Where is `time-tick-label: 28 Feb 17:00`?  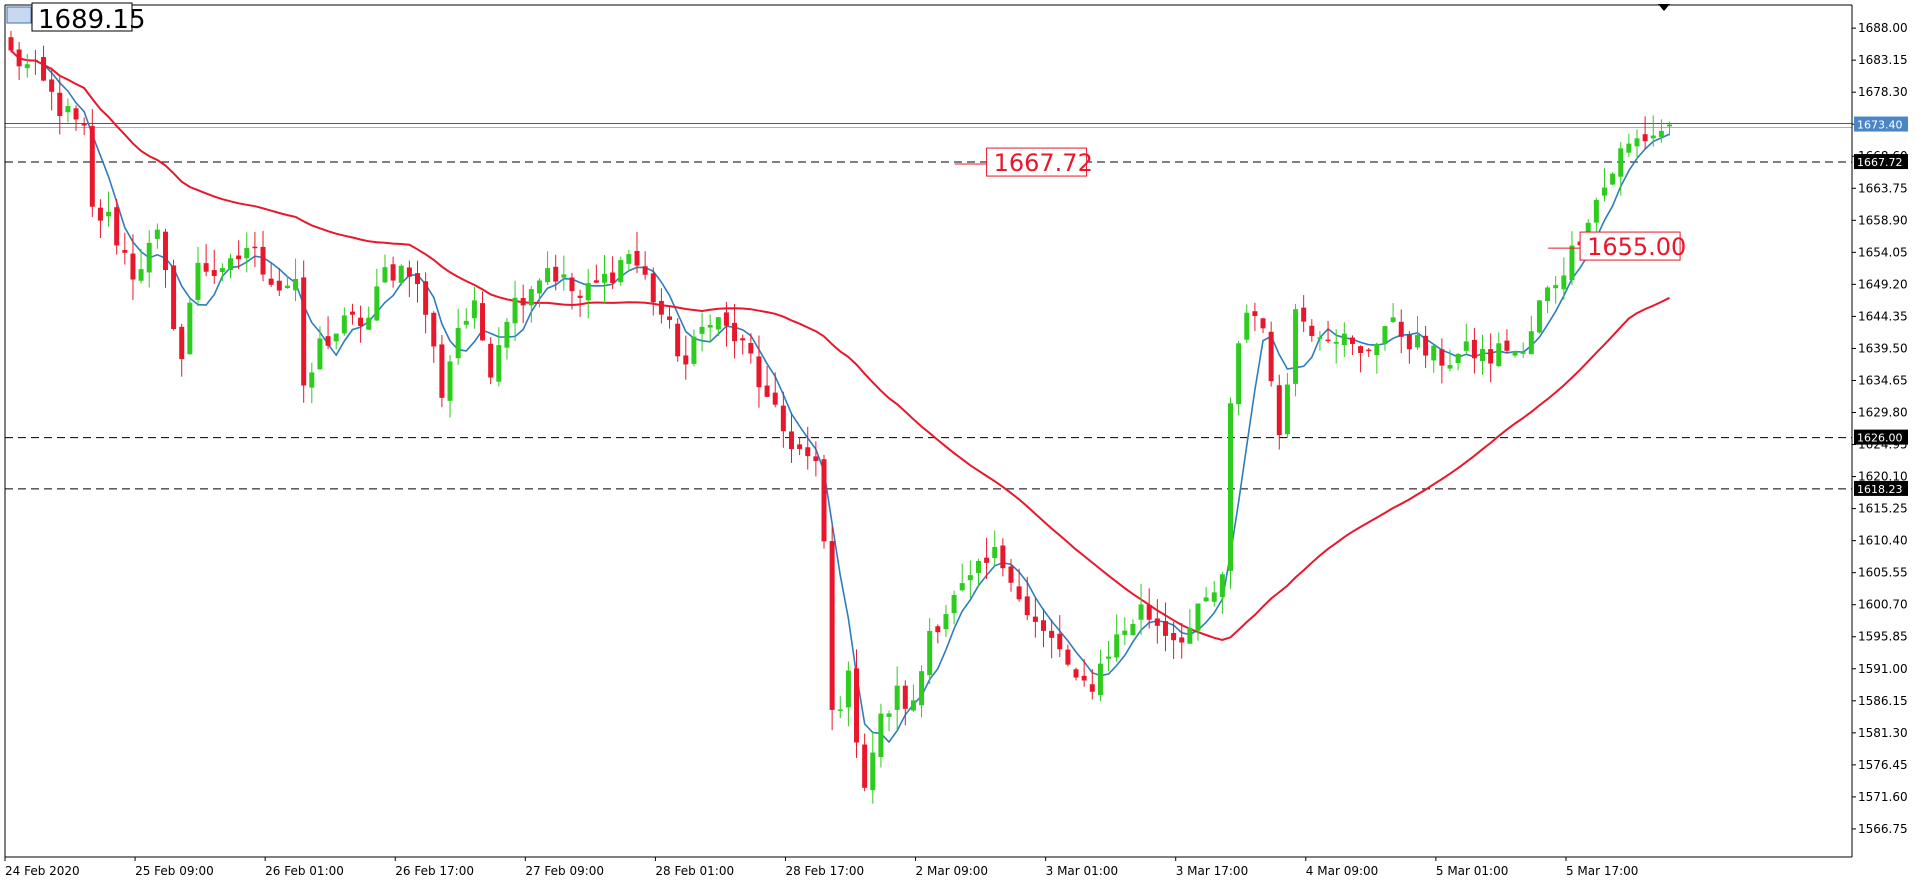
time-tick-label: 28 Feb 17:00 is located at coordinates (824, 871).